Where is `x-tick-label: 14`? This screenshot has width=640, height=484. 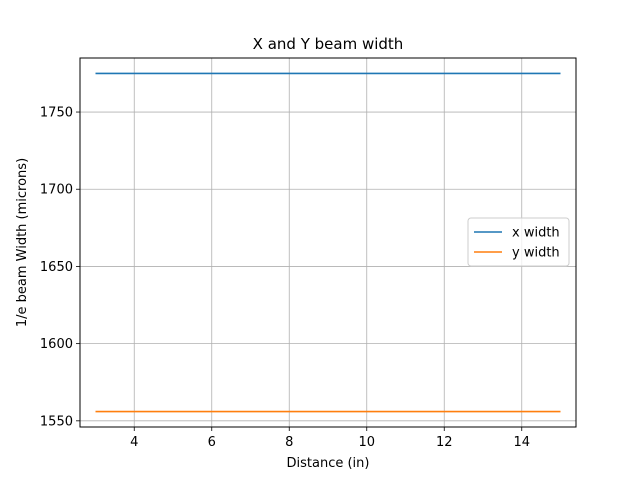 x-tick-label: 14 is located at coordinates (521, 442).